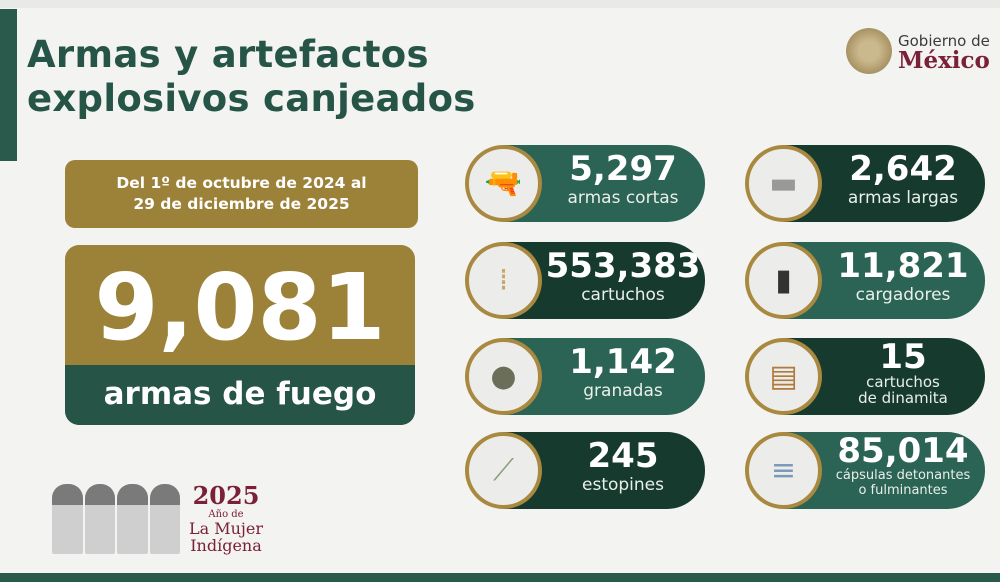 The image size is (1000, 582). What do you see at coordinates (903, 169) in the screenshot?
I see `stat-value: 2,642` at bounding box center [903, 169].